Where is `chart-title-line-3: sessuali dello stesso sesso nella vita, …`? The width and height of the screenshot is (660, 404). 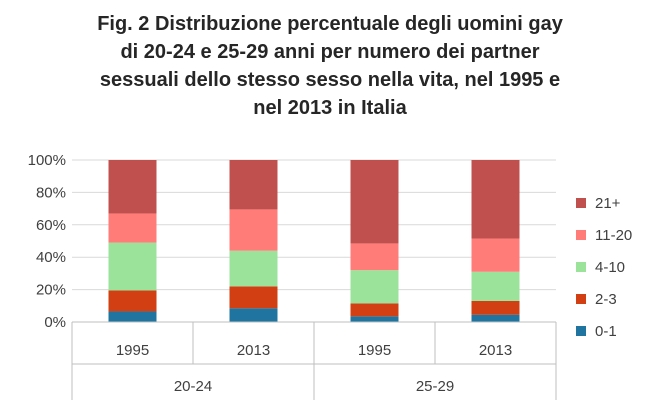 chart-title-line-3: sessuali dello stesso sesso nella vita, … is located at coordinates (330, 80).